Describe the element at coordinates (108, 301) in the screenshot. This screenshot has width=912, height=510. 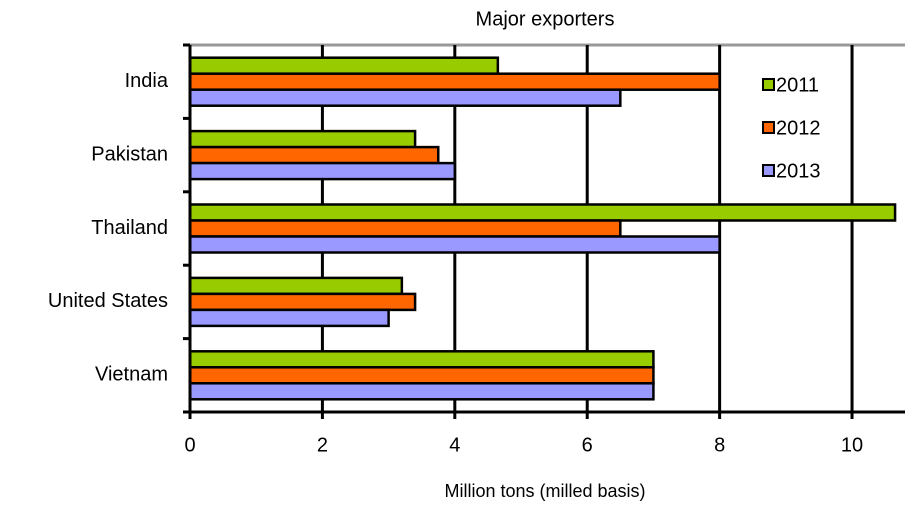
I see `y-tick-label: United States` at that location.